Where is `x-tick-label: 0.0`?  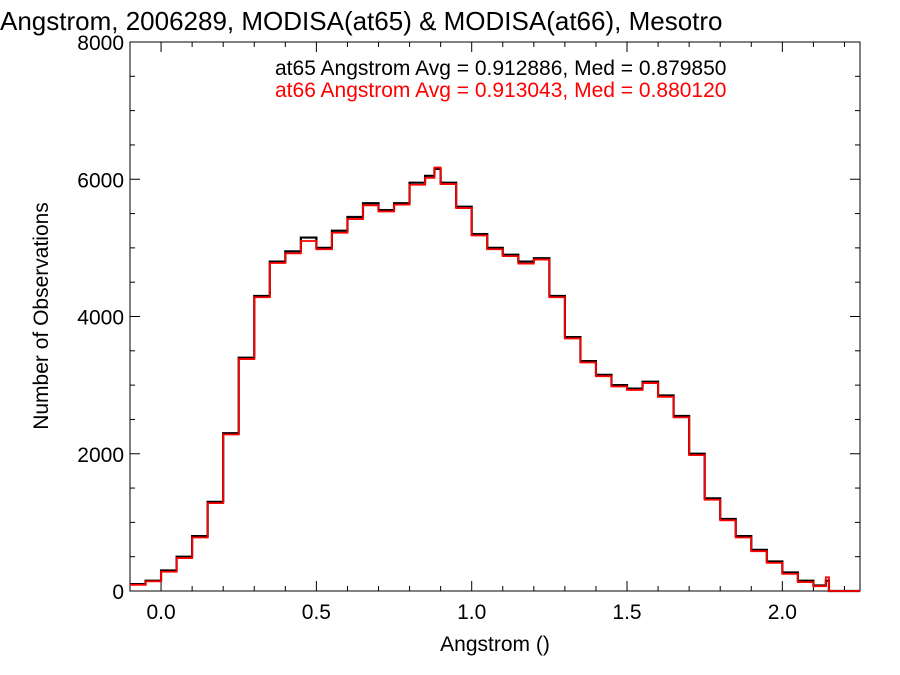 x-tick-label: 0.0 is located at coordinates (160, 612).